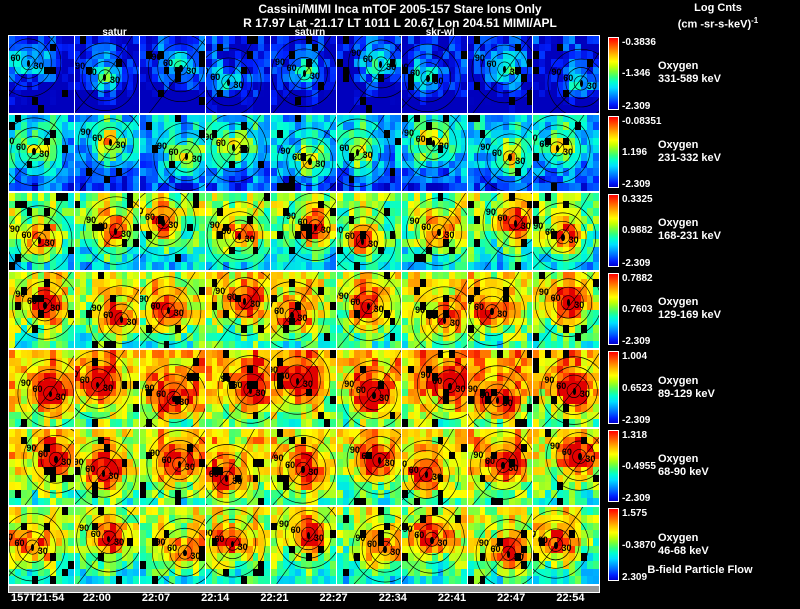 Image resolution: width=800 pixels, height=609 pixels. I want to click on field-direction-marker, so click(121, 319).